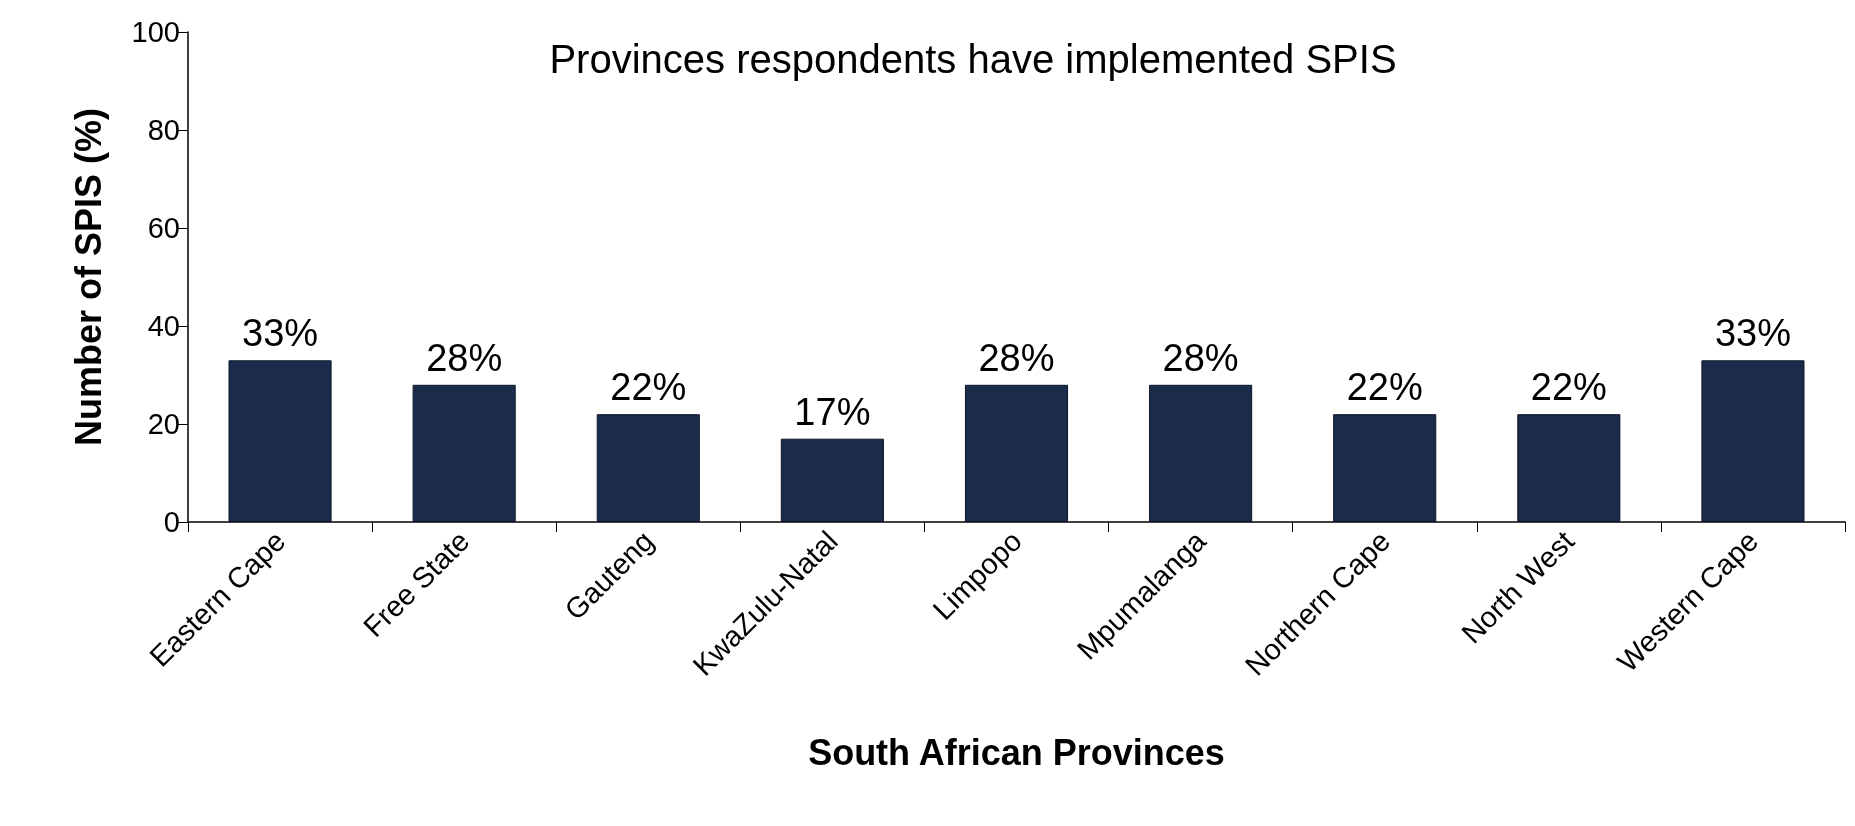  What do you see at coordinates (832, 411) in the screenshot?
I see `data-label: 17%` at bounding box center [832, 411].